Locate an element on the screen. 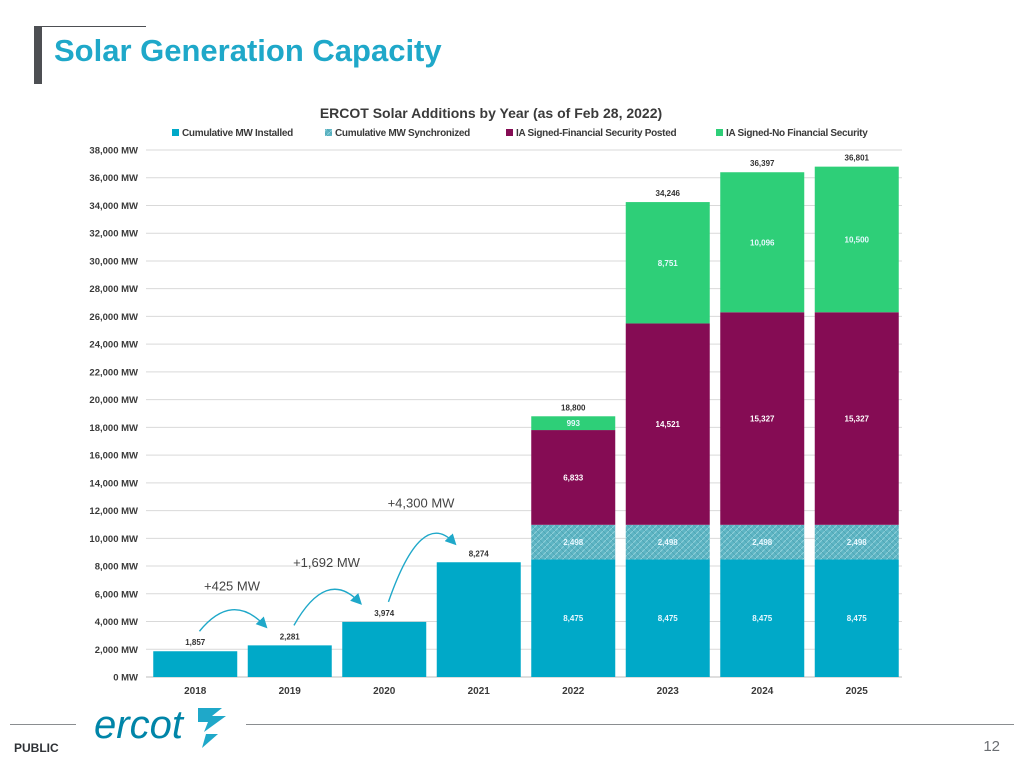 This screenshot has width=1024, height=768. y-tick-label: 26,000 MW is located at coordinates (113, 317).